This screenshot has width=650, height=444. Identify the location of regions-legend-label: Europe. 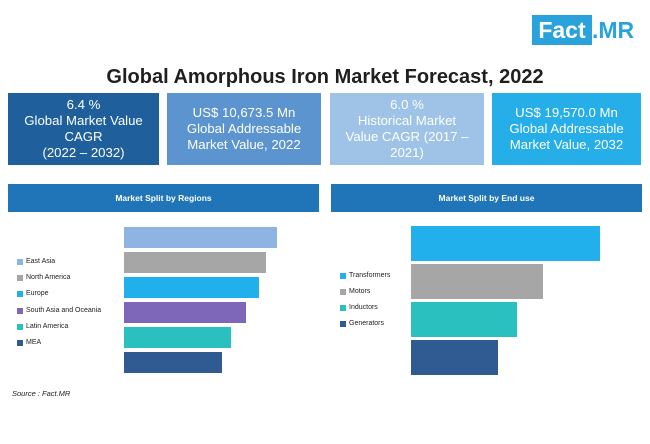
(37, 294).